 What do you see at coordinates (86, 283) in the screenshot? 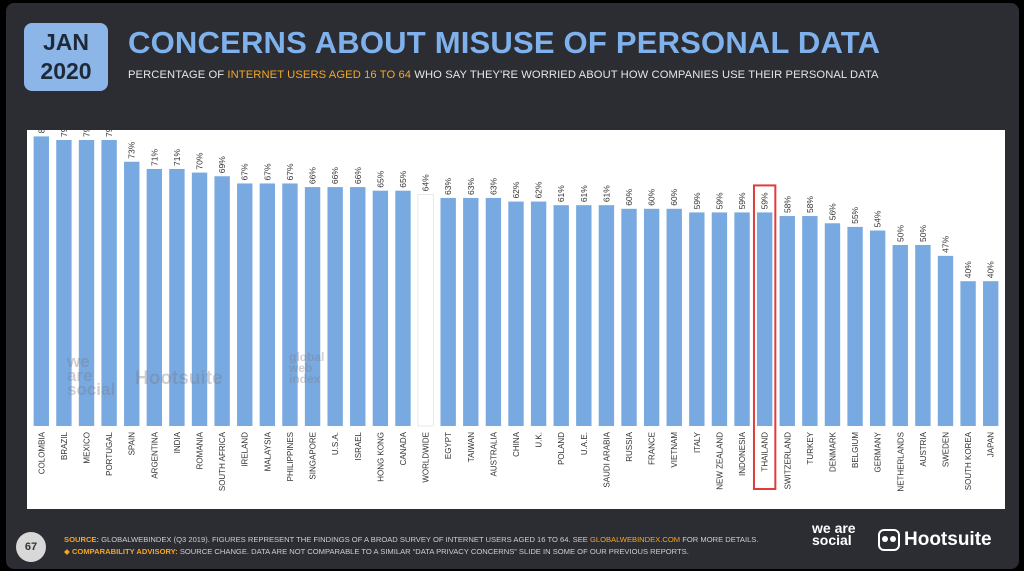
I see `bar-mexico` at bounding box center [86, 283].